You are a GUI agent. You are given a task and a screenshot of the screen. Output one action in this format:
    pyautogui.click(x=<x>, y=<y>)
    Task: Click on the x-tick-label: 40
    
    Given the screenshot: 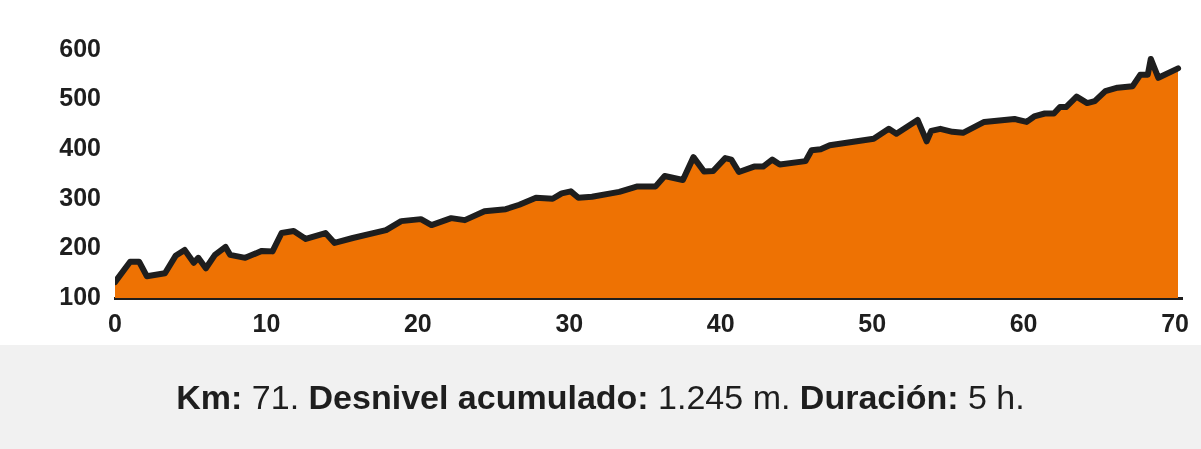 What is the action you would take?
    pyautogui.click(x=720, y=322)
    